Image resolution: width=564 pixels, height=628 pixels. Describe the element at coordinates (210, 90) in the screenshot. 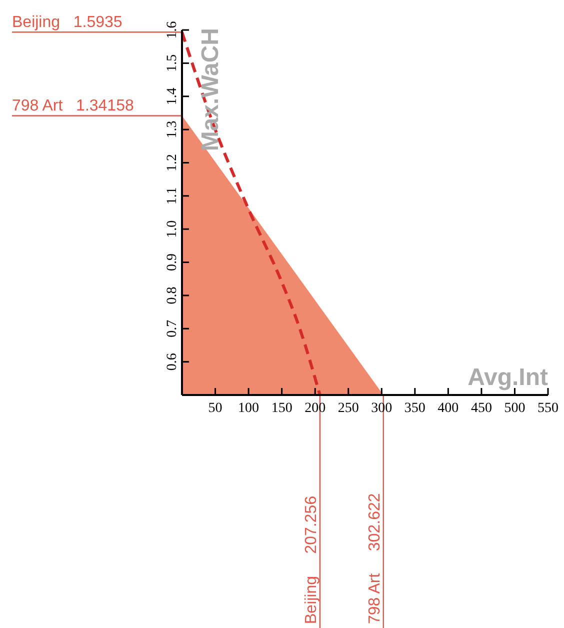

I see `y-axis-title: Max.WaCH` at that location.